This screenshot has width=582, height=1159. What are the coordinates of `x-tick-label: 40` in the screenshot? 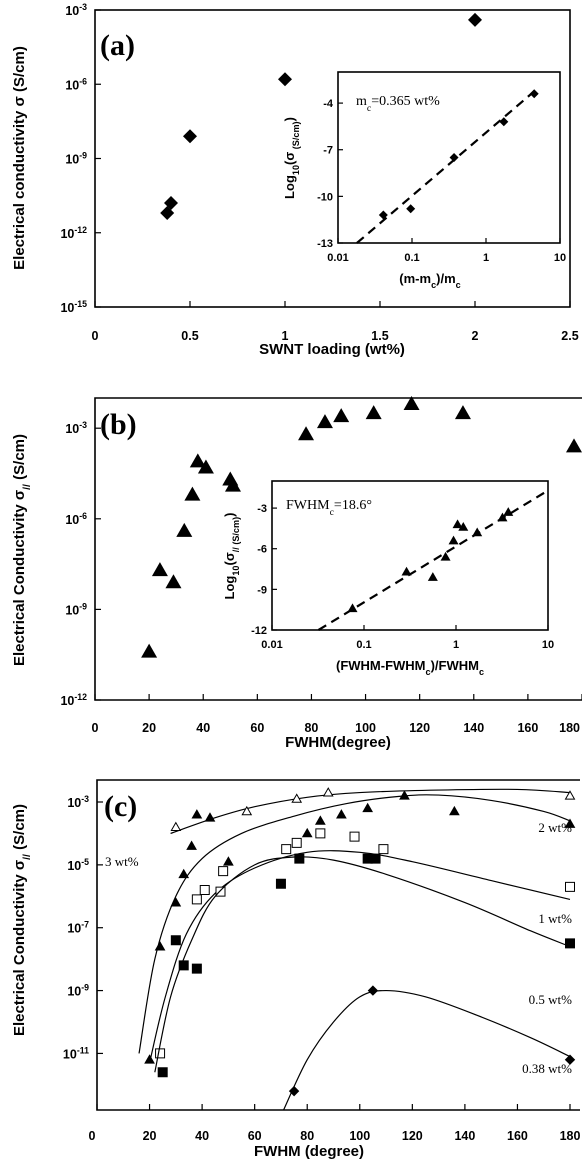 It's located at (202, 1136).